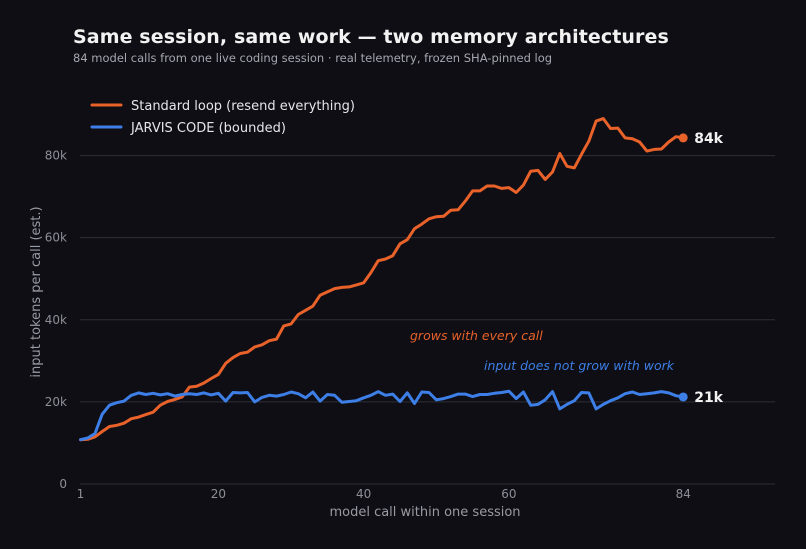  Describe the element at coordinates (56, 238) in the screenshot. I see `y-tick-label: 60k` at that location.